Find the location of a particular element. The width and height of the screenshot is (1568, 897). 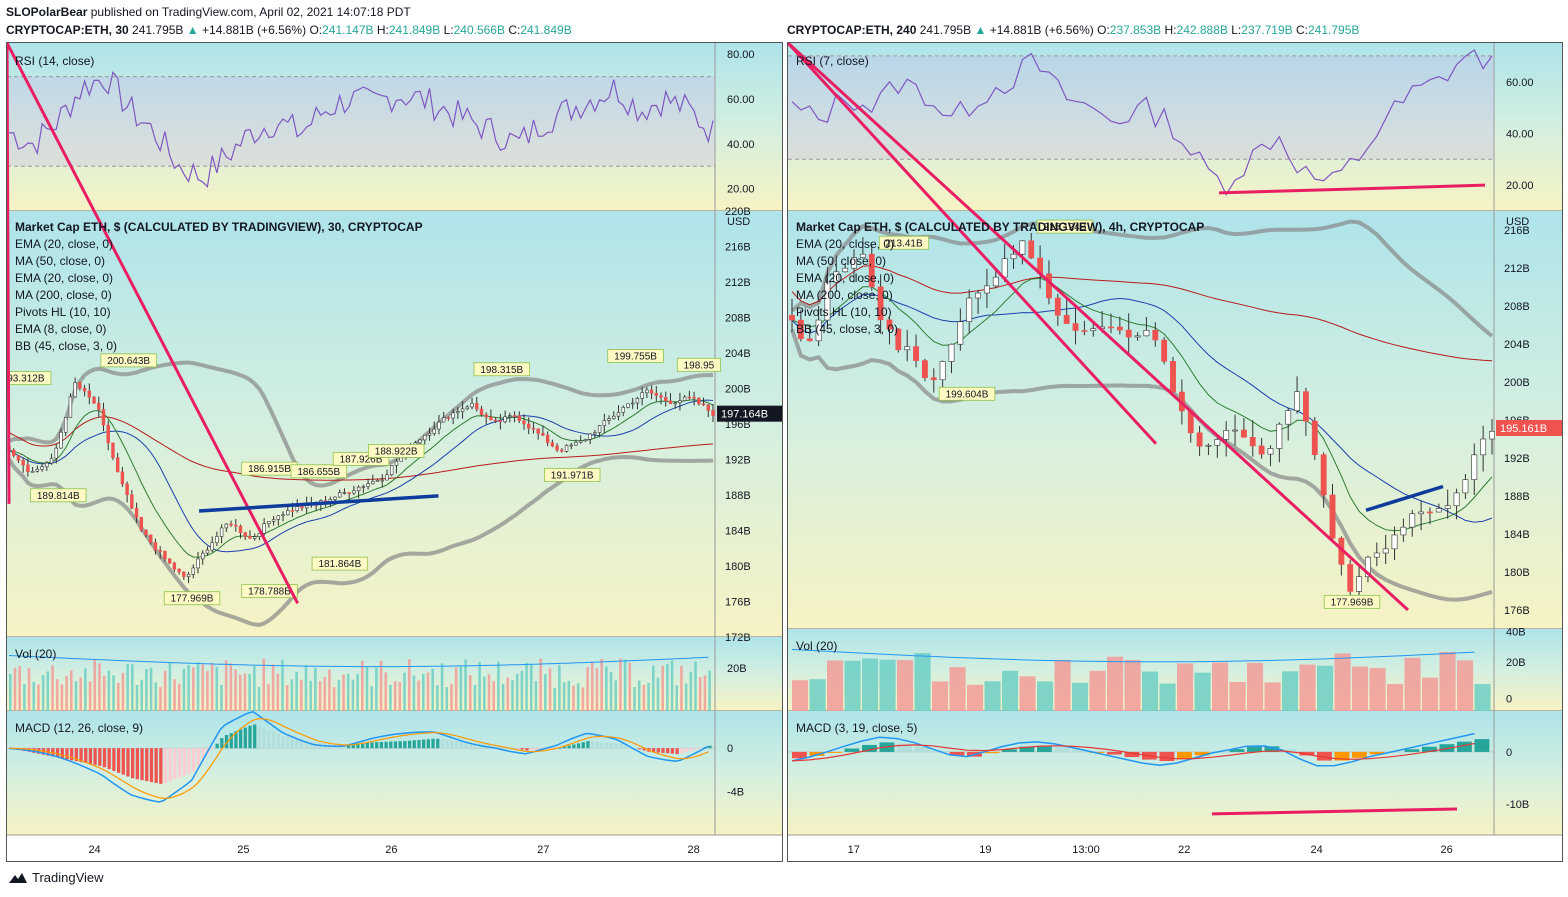

right-indicator: MA (50, close, 0) is located at coordinates (841, 261).